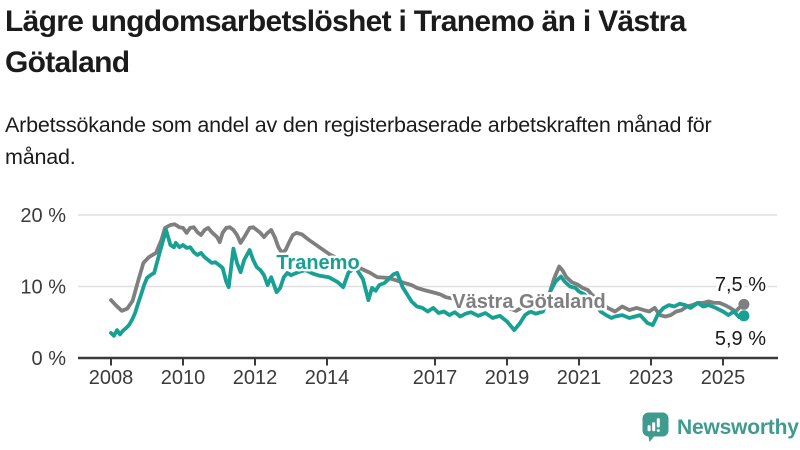 Image resolution: width=800 pixels, height=450 pixels. I want to click on series-label-vastra-gotaland: Västra Götaland, so click(528, 302).